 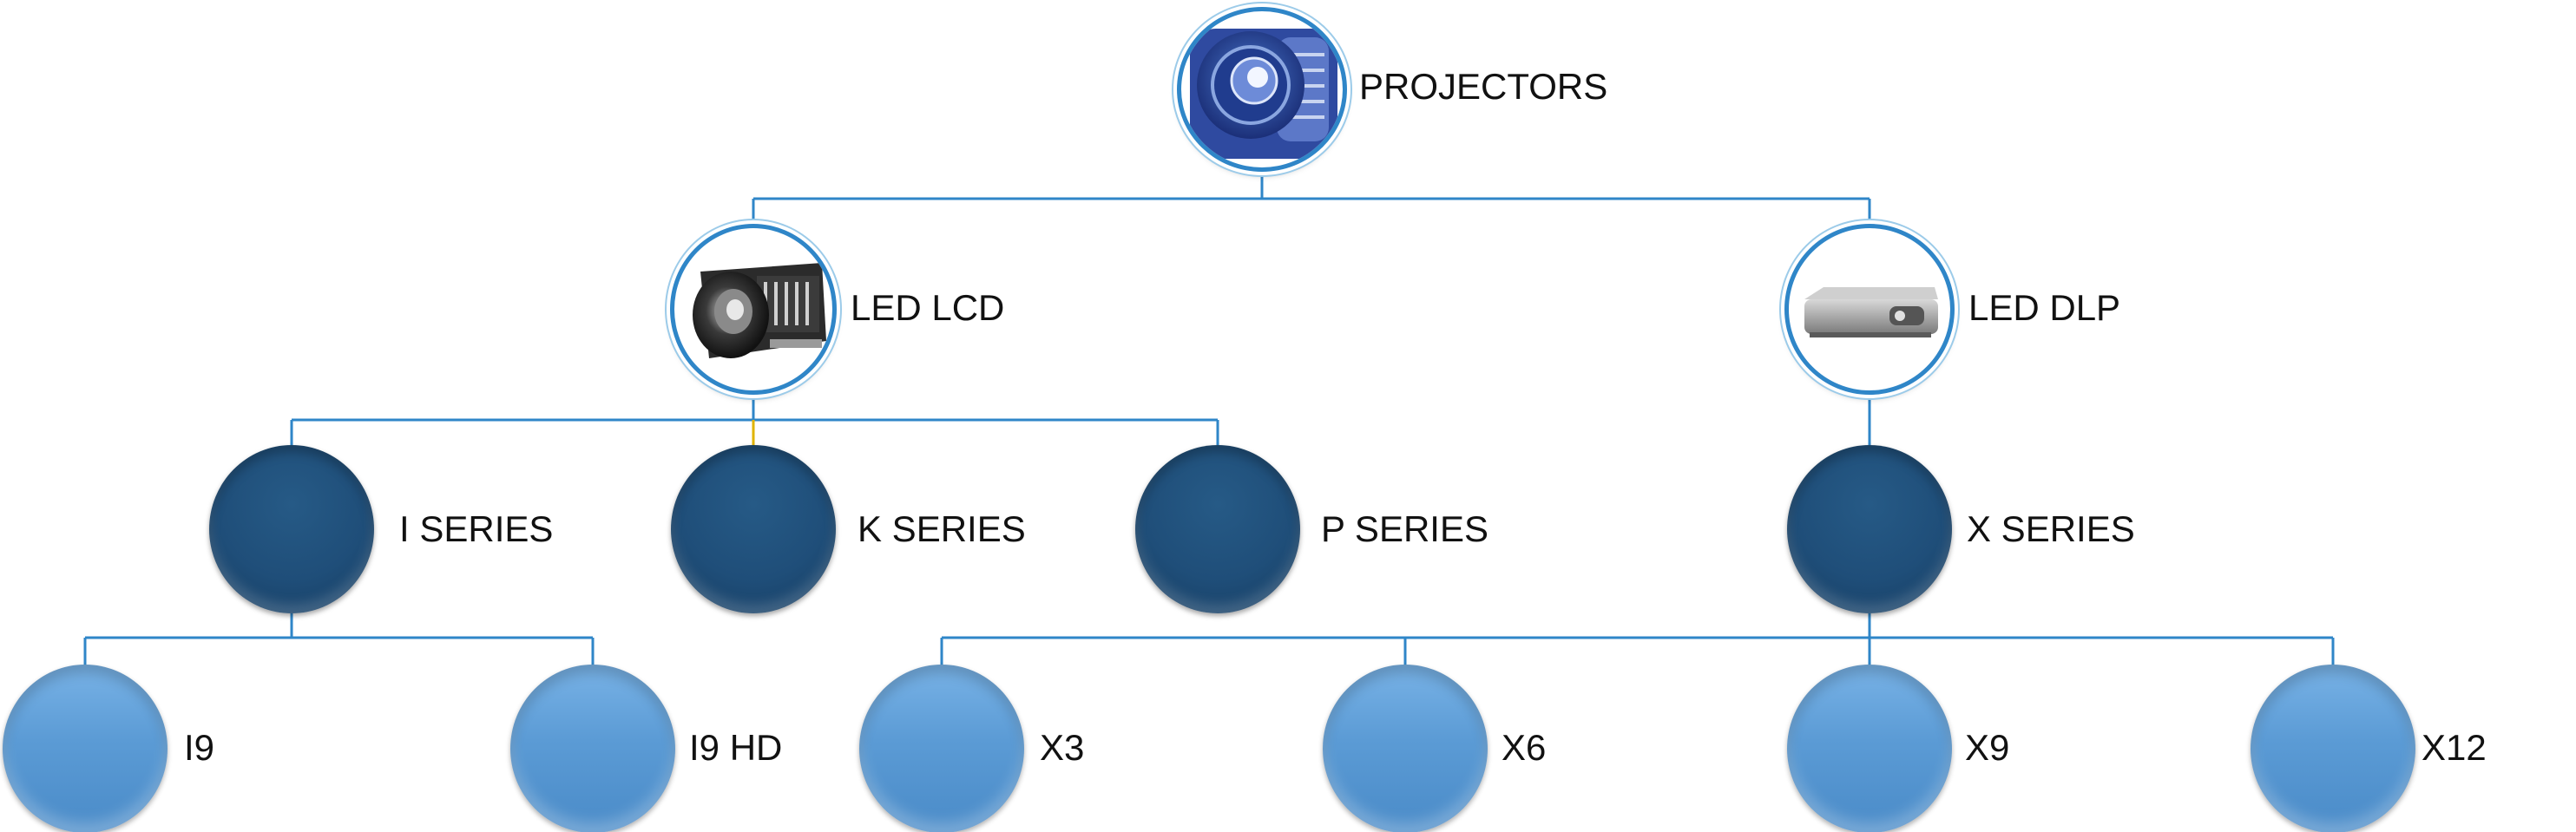 What do you see at coordinates (942, 528) in the screenshot?
I see `k-series-label: K SERIES` at bounding box center [942, 528].